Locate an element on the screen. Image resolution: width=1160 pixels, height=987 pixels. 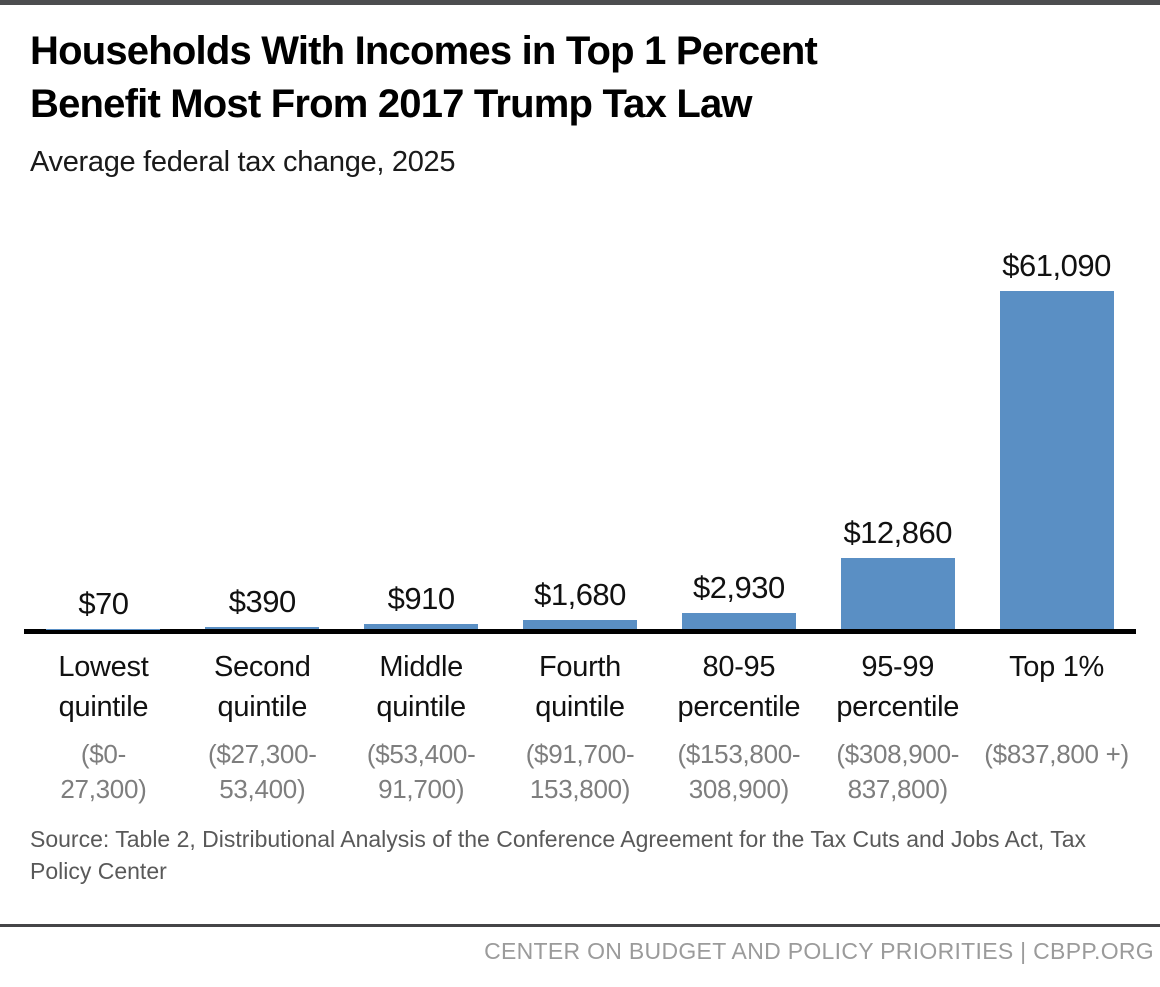
bar-value-label: $390 is located at coordinates (262, 602).